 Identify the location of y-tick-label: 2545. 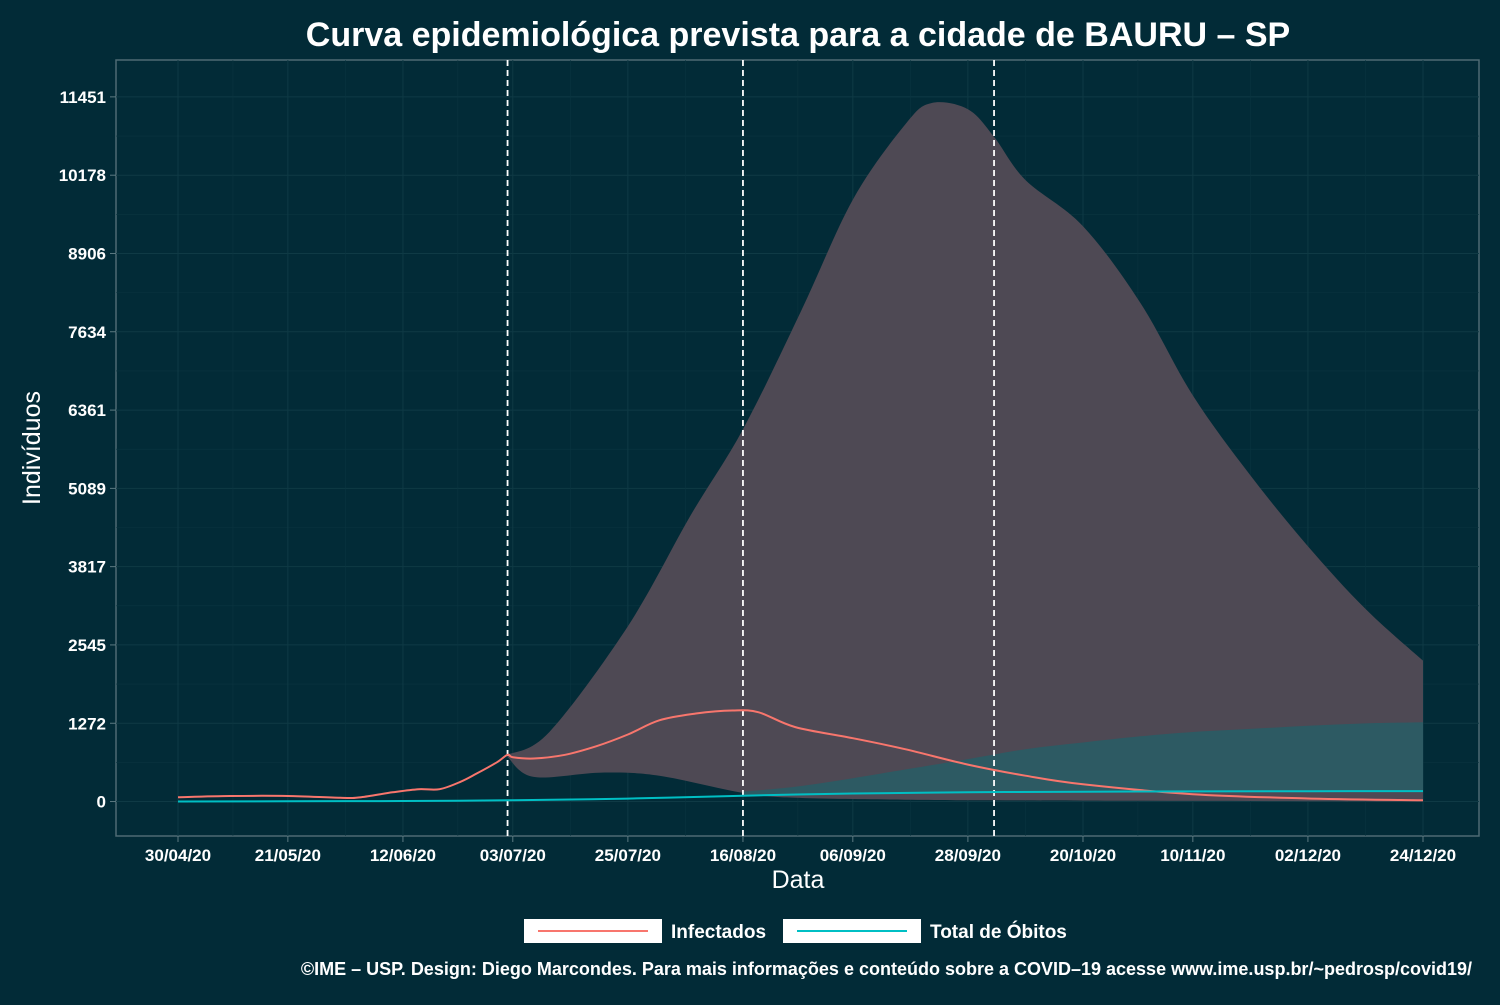
(87, 645).